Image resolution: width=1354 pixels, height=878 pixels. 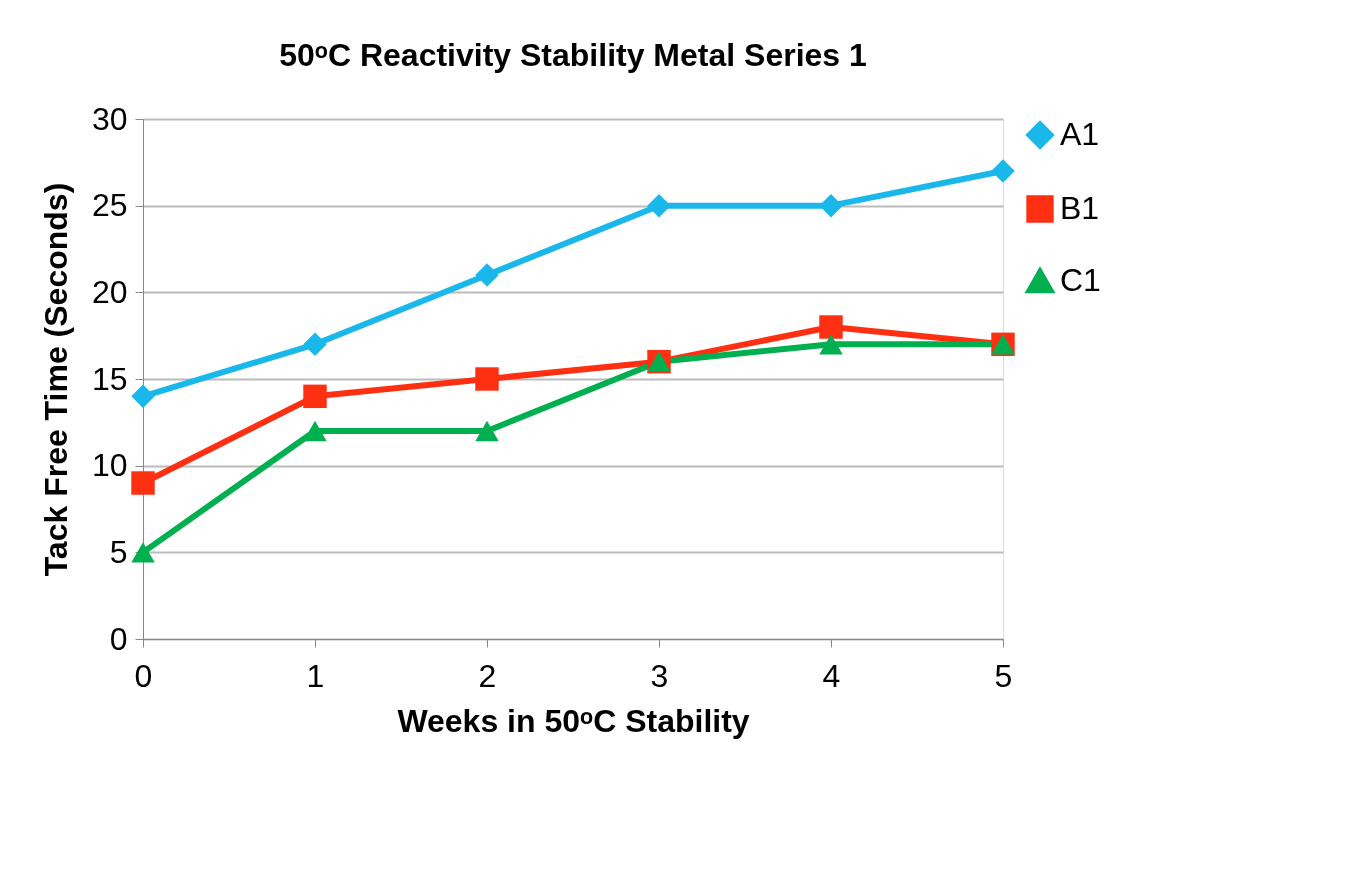 I want to click on x-tick-label: 3, so click(x=659, y=675).